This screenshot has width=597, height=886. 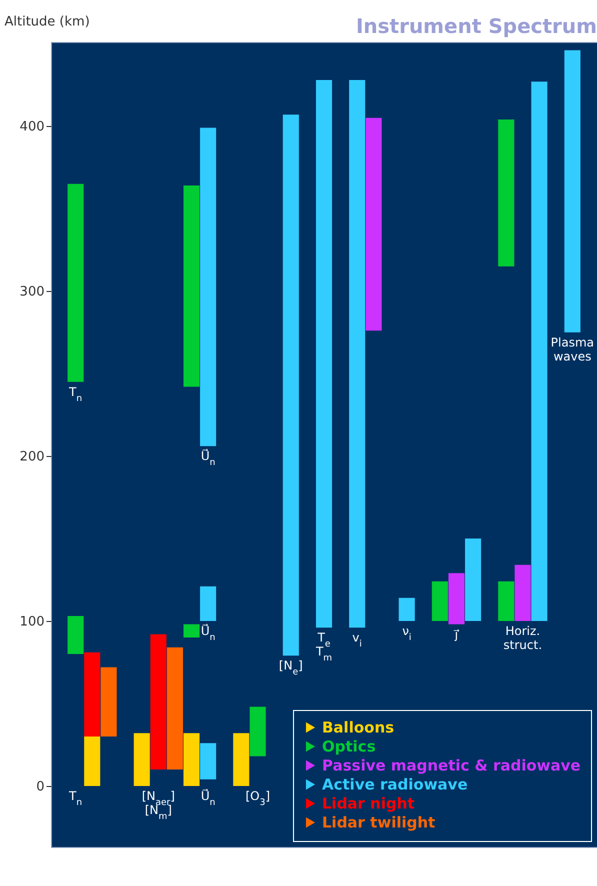 I want to click on x-tick-label: [O$_{3}$], so click(x=257, y=798).